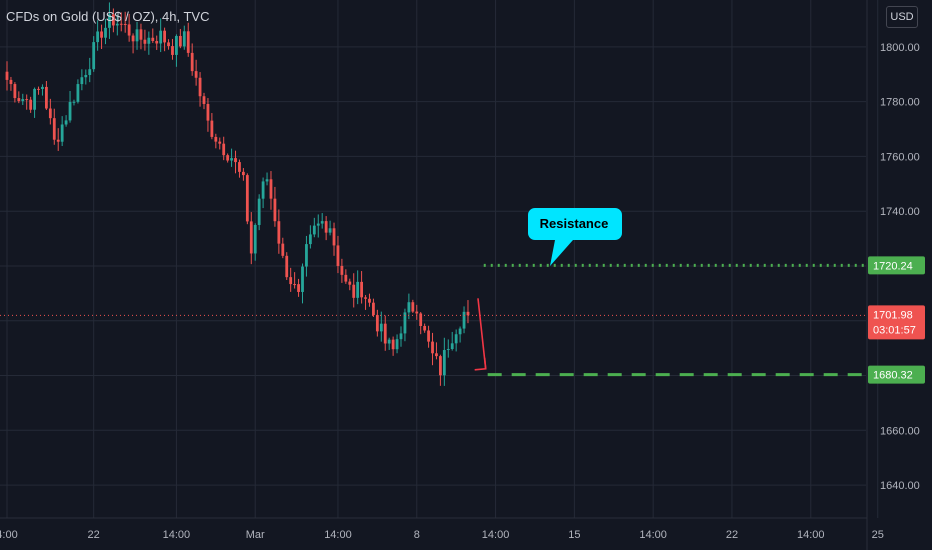  Describe the element at coordinates (574, 223) in the screenshot. I see `resistance-label: Resistance` at that location.